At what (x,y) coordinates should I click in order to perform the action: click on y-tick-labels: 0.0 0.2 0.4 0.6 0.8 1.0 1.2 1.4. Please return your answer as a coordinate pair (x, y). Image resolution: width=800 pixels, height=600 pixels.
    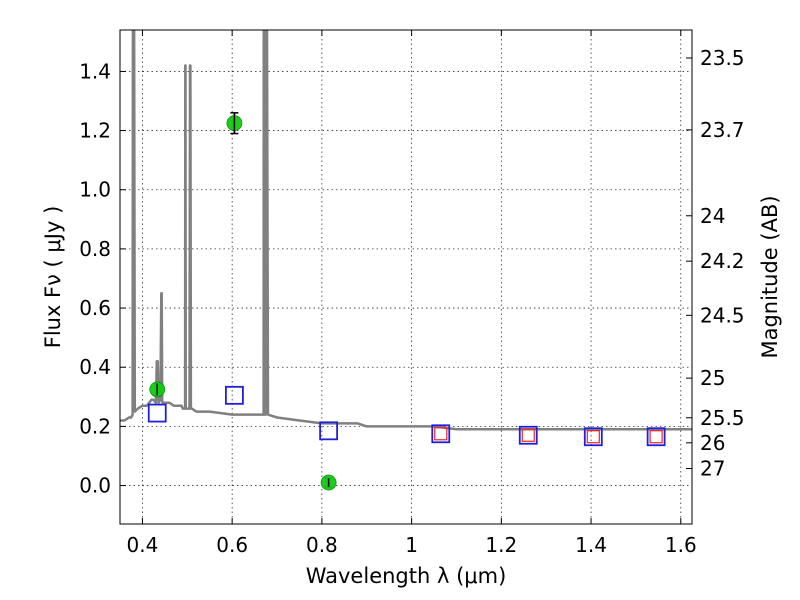
    Looking at the image, I should click on (95, 278).